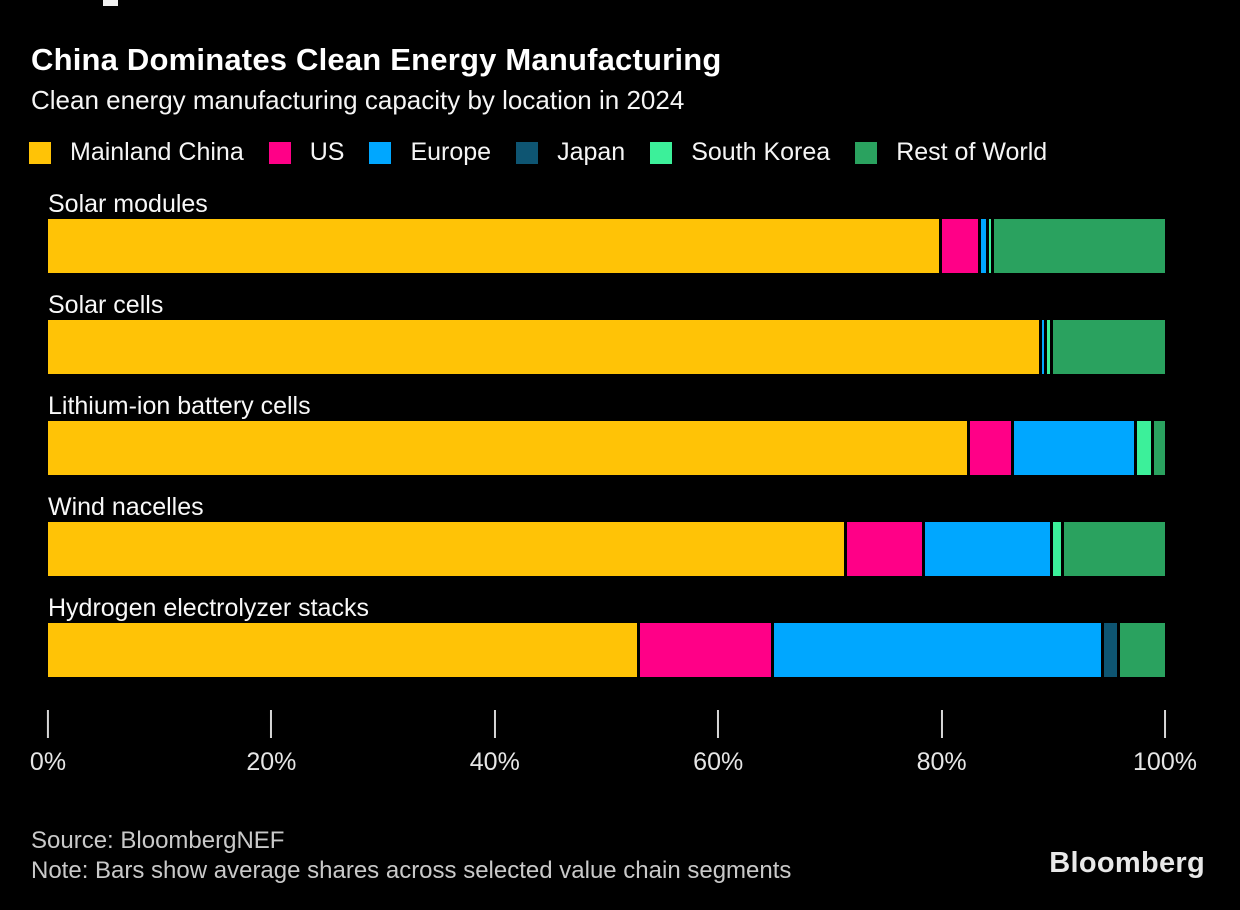  I want to click on x-tick-20: 20%, so click(271, 743).